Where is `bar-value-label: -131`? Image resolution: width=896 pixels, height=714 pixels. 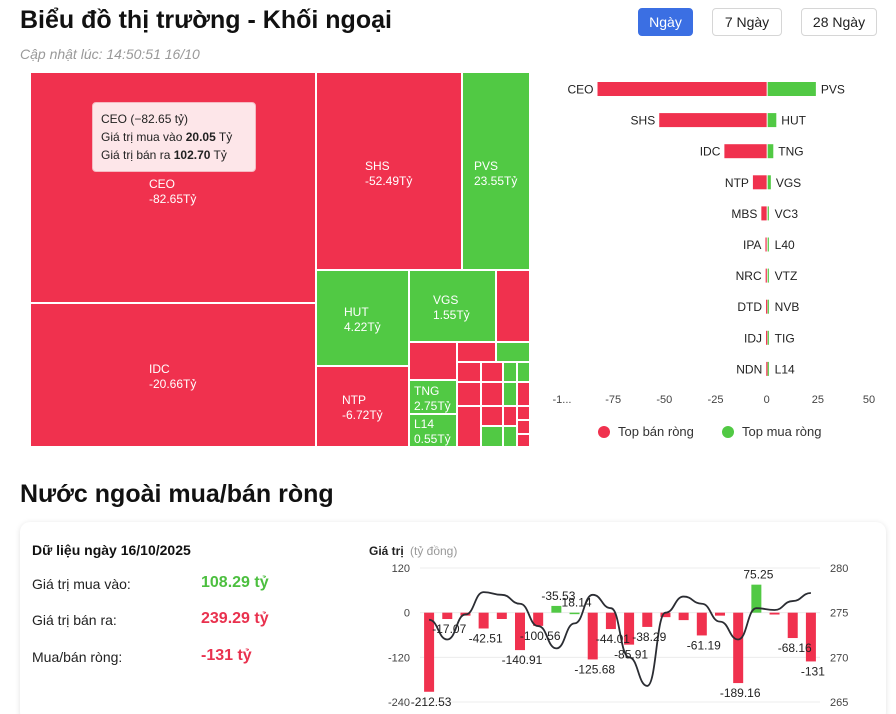 bar-value-label: -131 is located at coordinates (813, 671).